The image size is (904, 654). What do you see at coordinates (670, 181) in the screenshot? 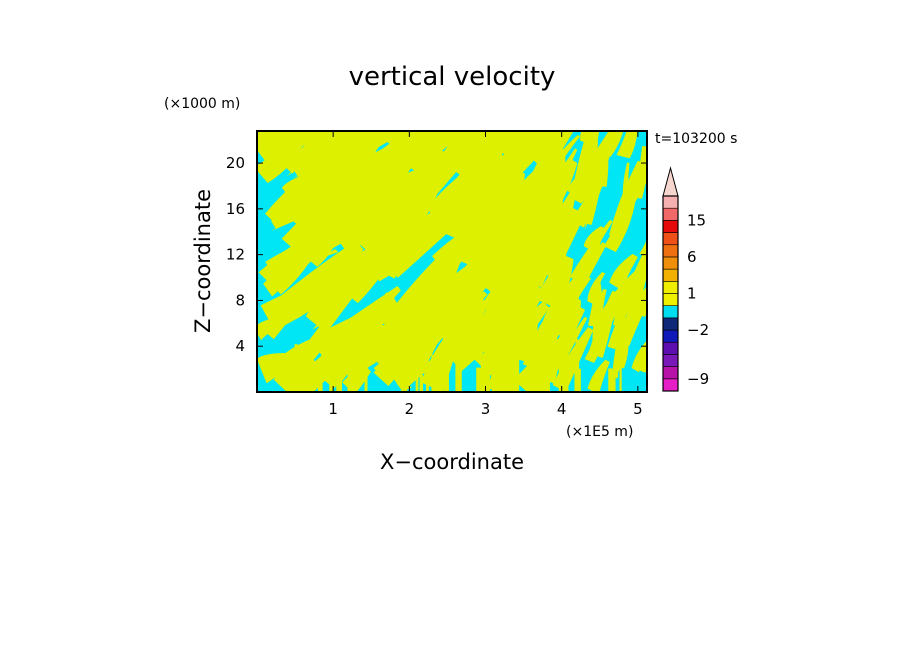
I see `colorbar-extend-arrow` at bounding box center [670, 181].